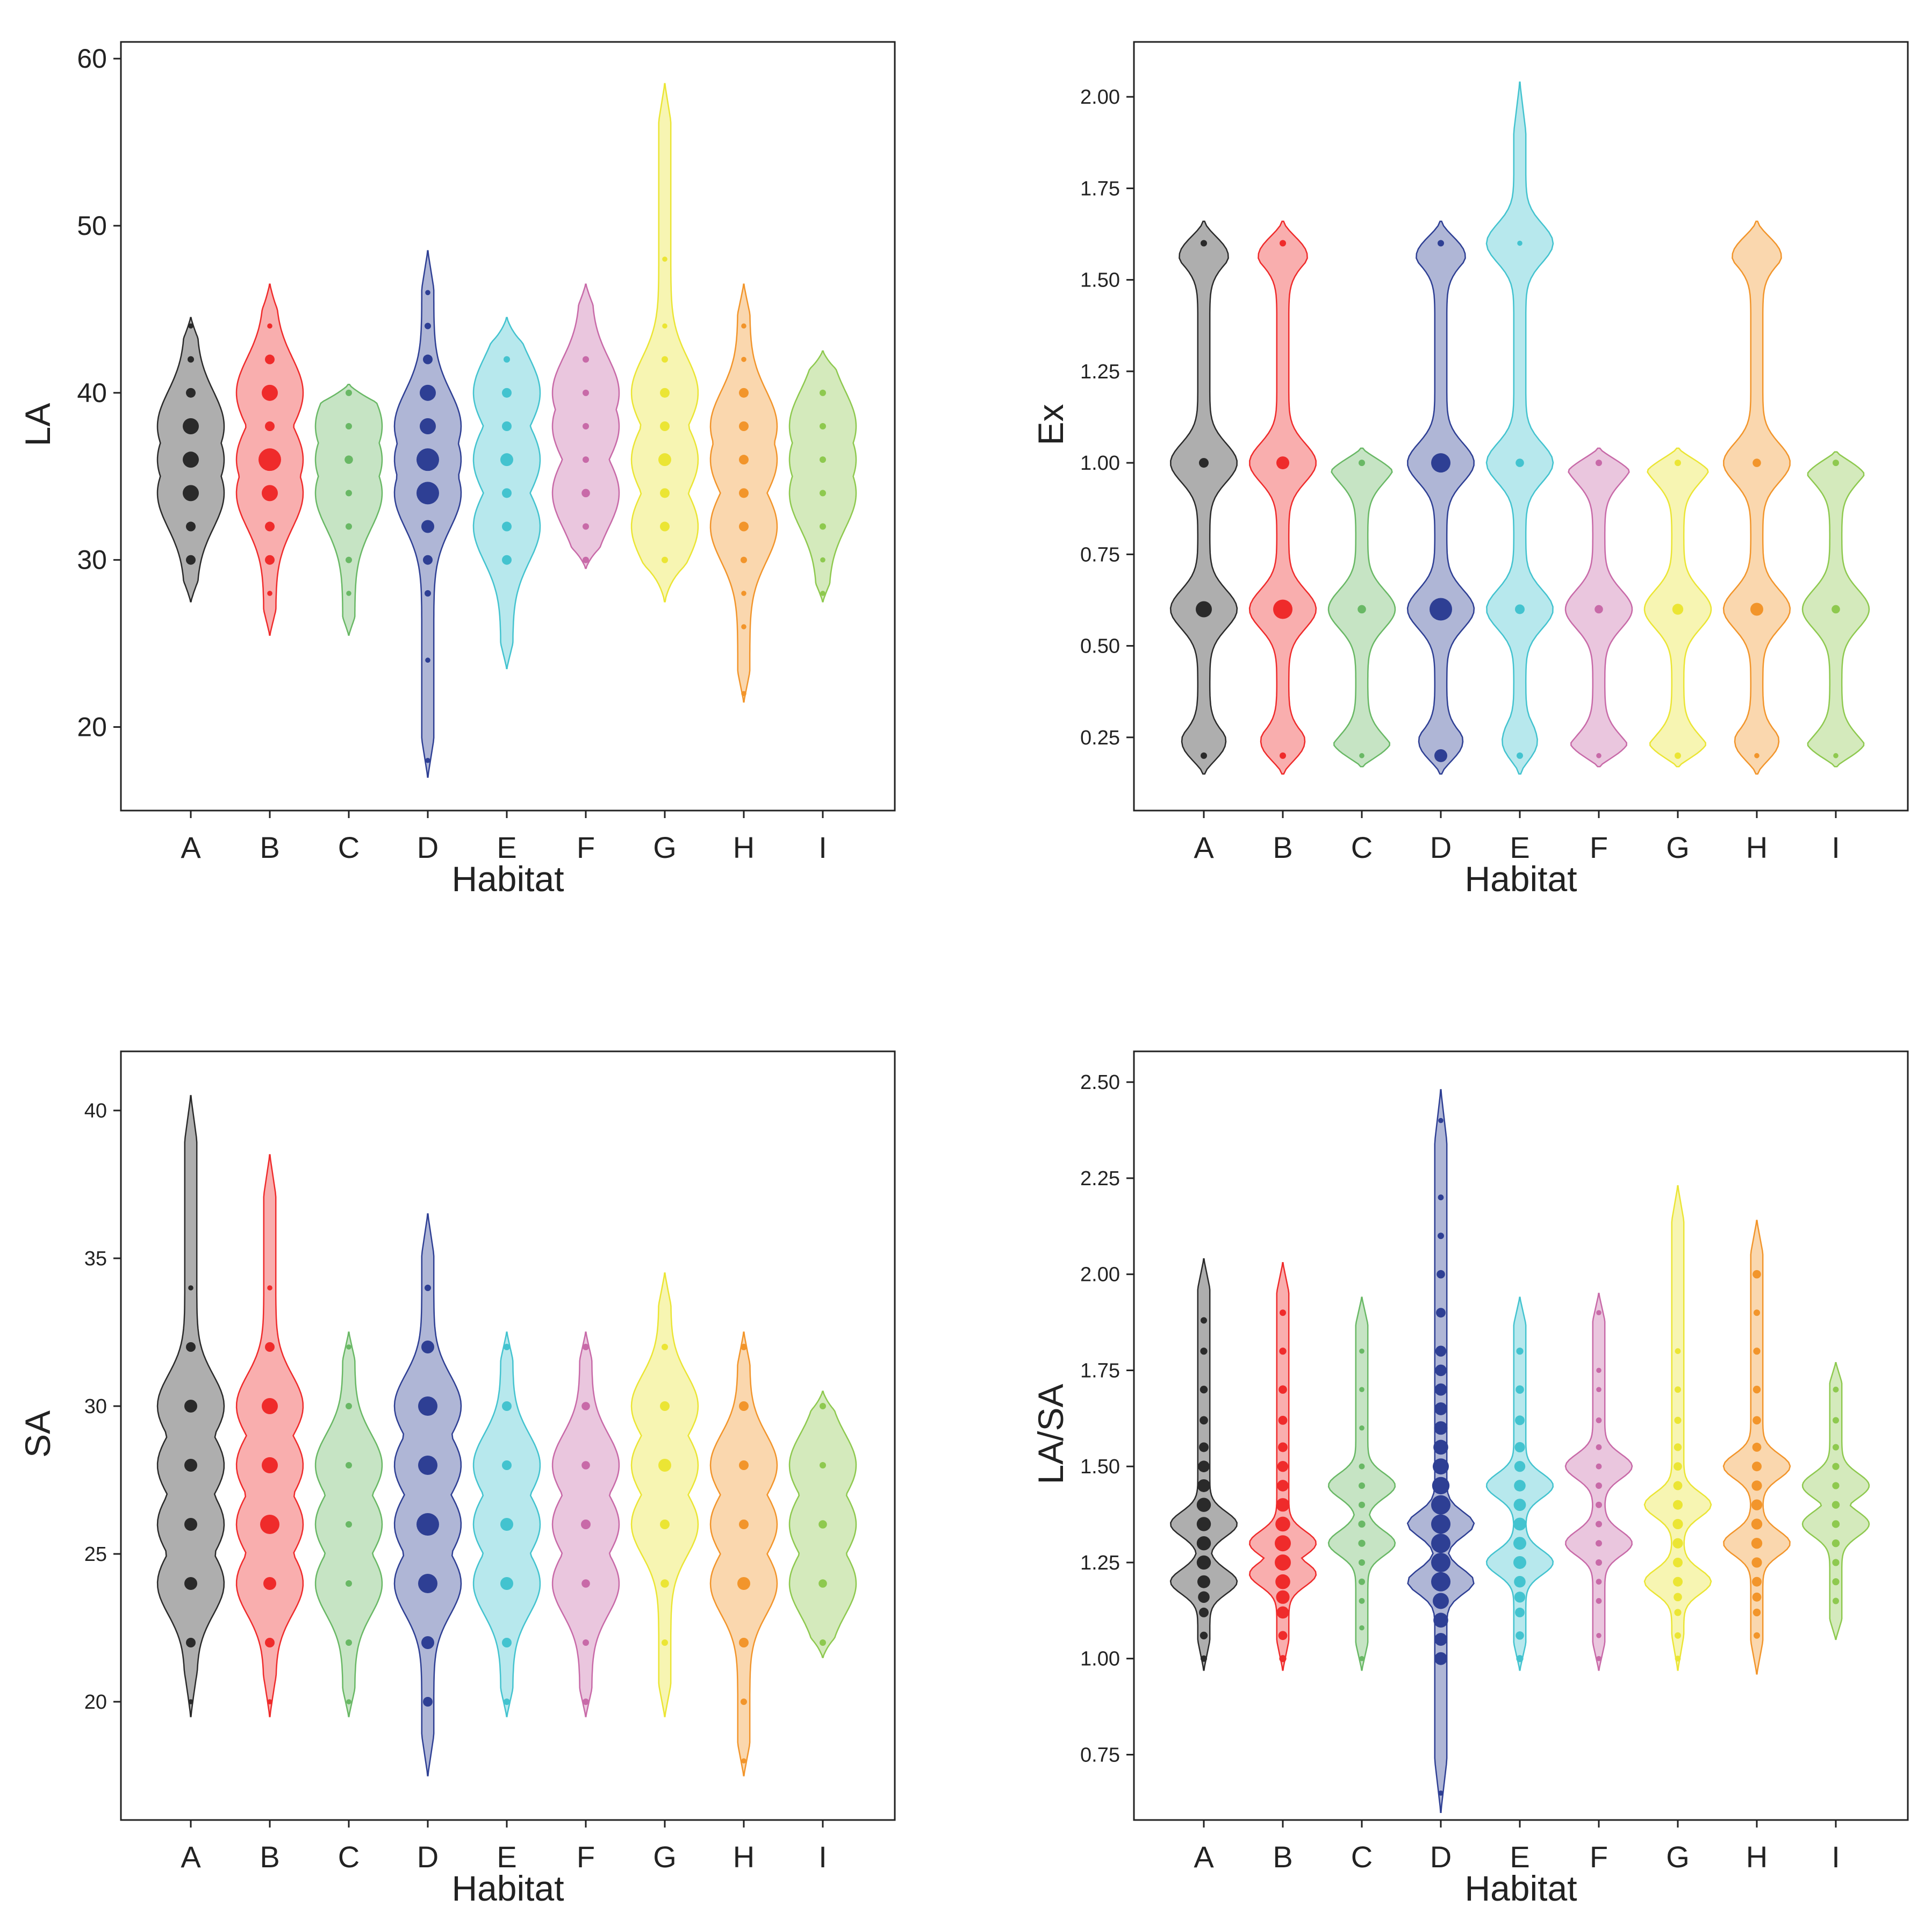 This screenshot has width=1932, height=1906. I want to click on y-tick-label: 0.50, so click(1100, 646).